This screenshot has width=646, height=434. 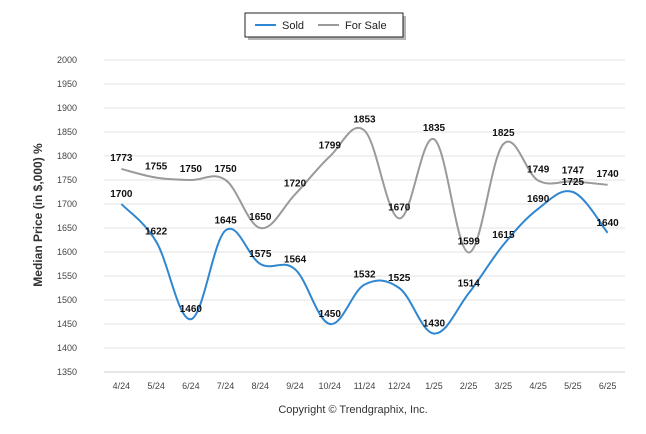 What do you see at coordinates (156, 231) in the screenshot?
I see `data-label: 1622` at bounding box center [156, 231].